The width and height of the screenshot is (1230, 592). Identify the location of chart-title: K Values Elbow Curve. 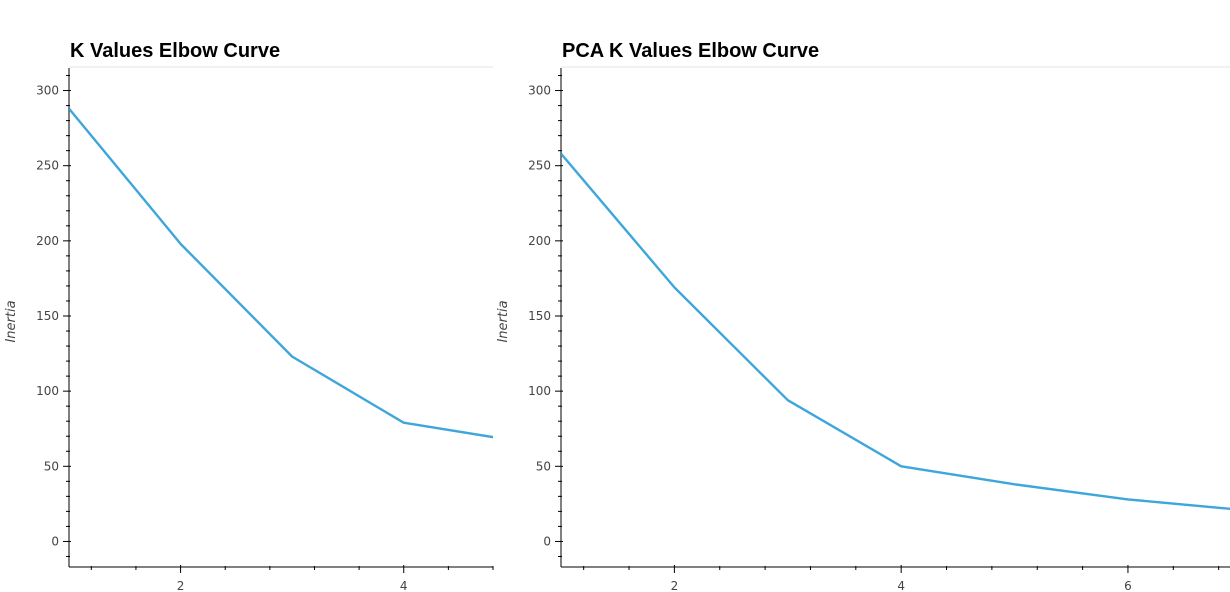
(175, 51).